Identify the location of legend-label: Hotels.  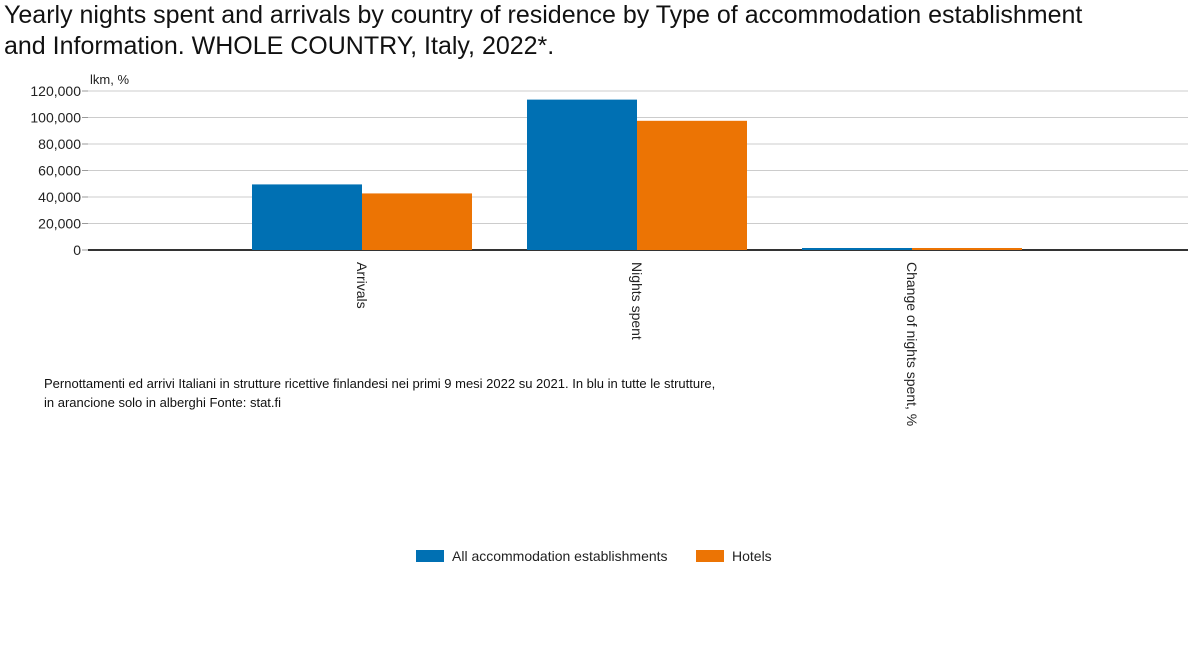
(752, 556).